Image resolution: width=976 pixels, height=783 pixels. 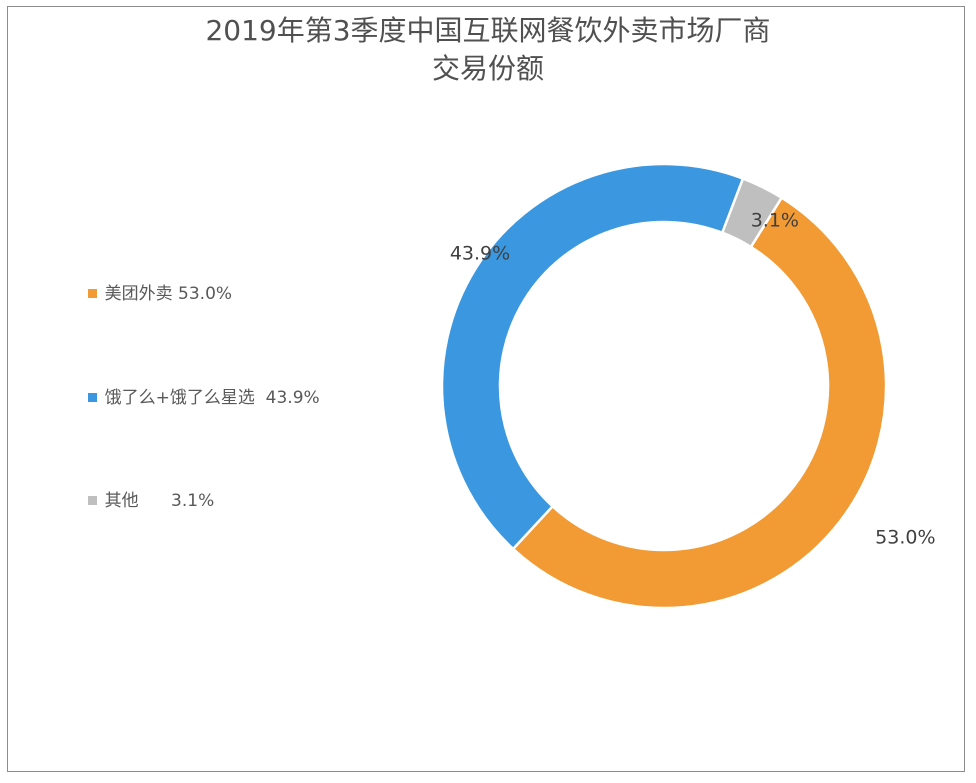 I want to click on legend-swatch-eleme, so click(x=92, y=397).